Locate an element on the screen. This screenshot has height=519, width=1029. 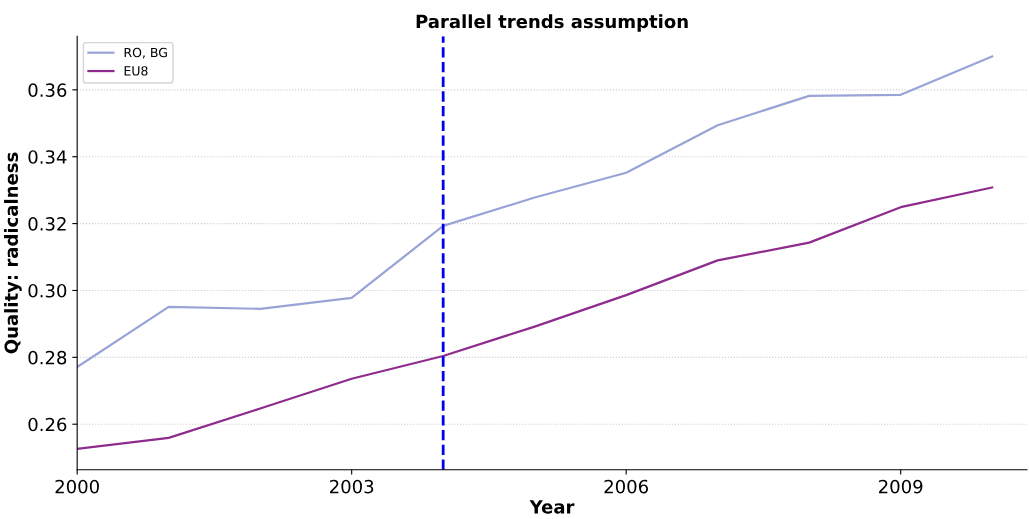
legend-label: EU8 is located at coordinates (136, 71).